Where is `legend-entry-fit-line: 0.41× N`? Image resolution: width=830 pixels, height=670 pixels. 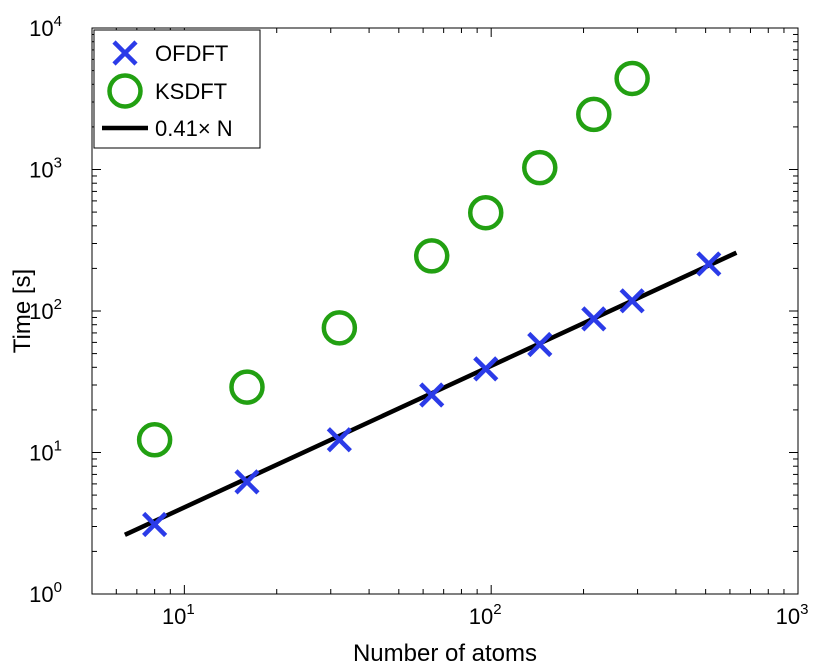 legend-entry-fit-line: 0.41× N is located at coordinates (167, 128).